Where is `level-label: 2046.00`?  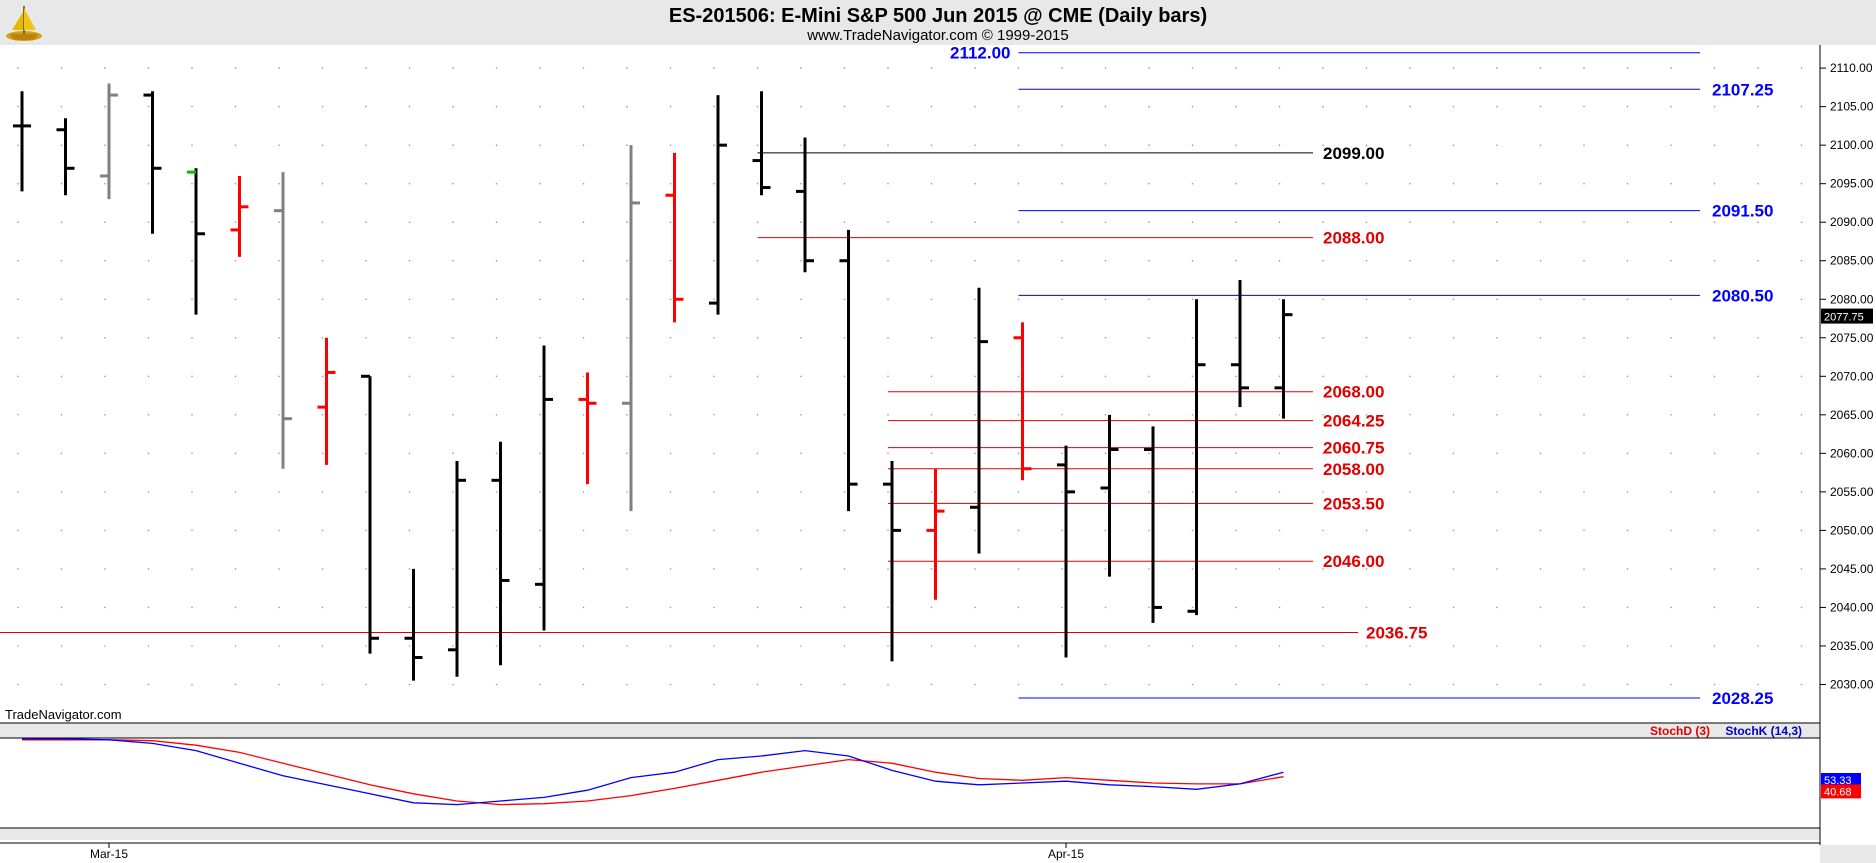
level-label: 2046.00 is located at coordinates (1353, 561).